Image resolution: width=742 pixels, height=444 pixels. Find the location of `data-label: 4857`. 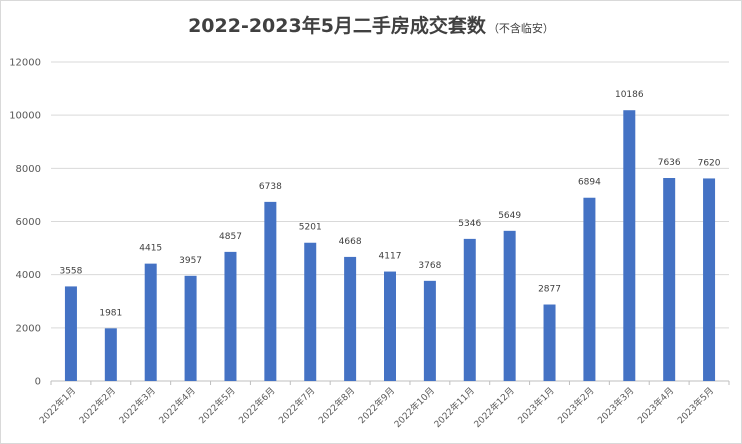

data-label: 4857 is located at coordinates (230, 237).